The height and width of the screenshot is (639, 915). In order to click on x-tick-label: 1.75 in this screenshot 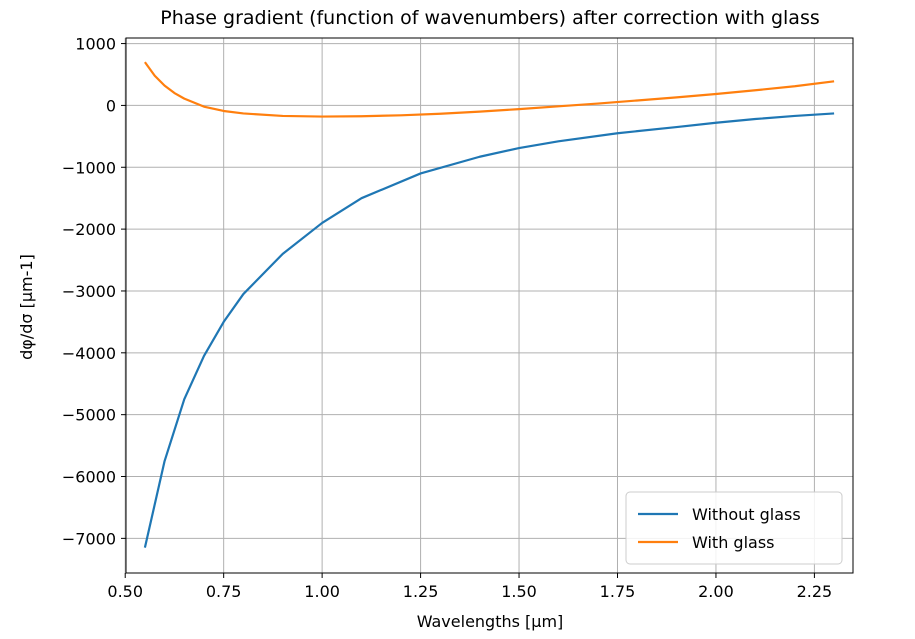, I will do `click(618, 591)`.